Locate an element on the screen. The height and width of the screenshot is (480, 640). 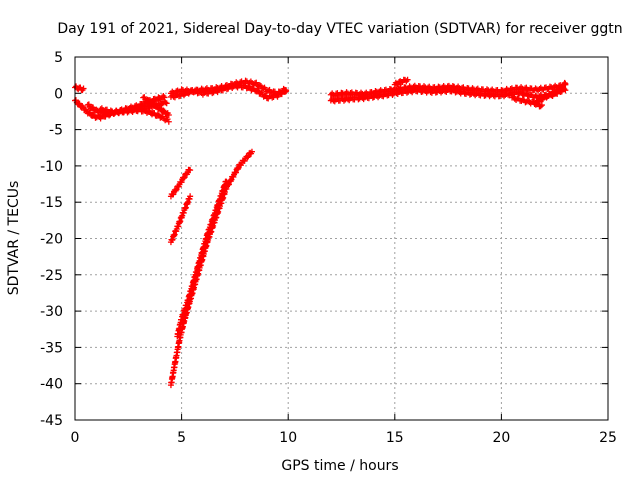
x-axis-label: GPS time / hours is located at coordinates (339, 466).